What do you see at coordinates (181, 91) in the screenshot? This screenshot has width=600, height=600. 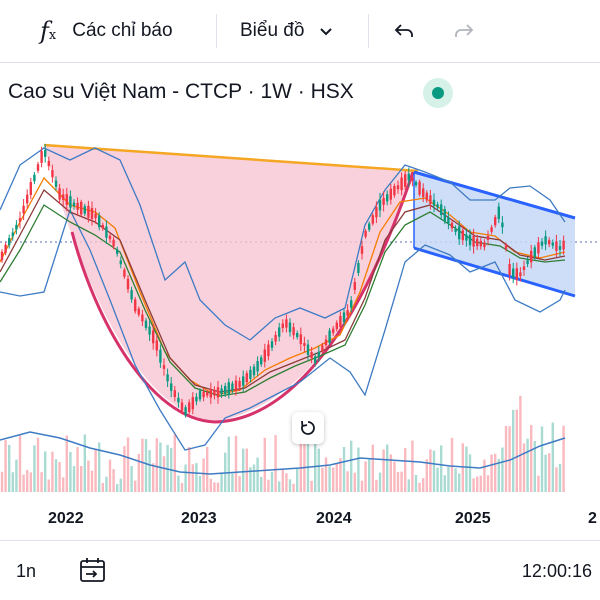 I see `symbol-title: Cao su Việt Nam - CTCP · 1W · HSX` at bounding box center [181, 91].